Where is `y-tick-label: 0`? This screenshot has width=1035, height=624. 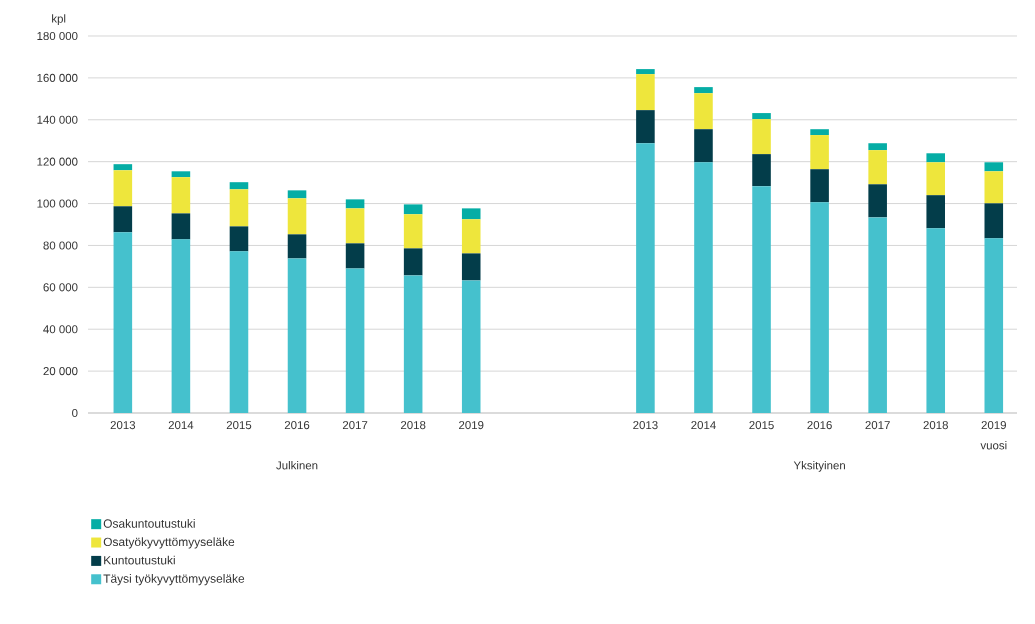
y-tick-label: 0 is located at coordinates (75, 413).